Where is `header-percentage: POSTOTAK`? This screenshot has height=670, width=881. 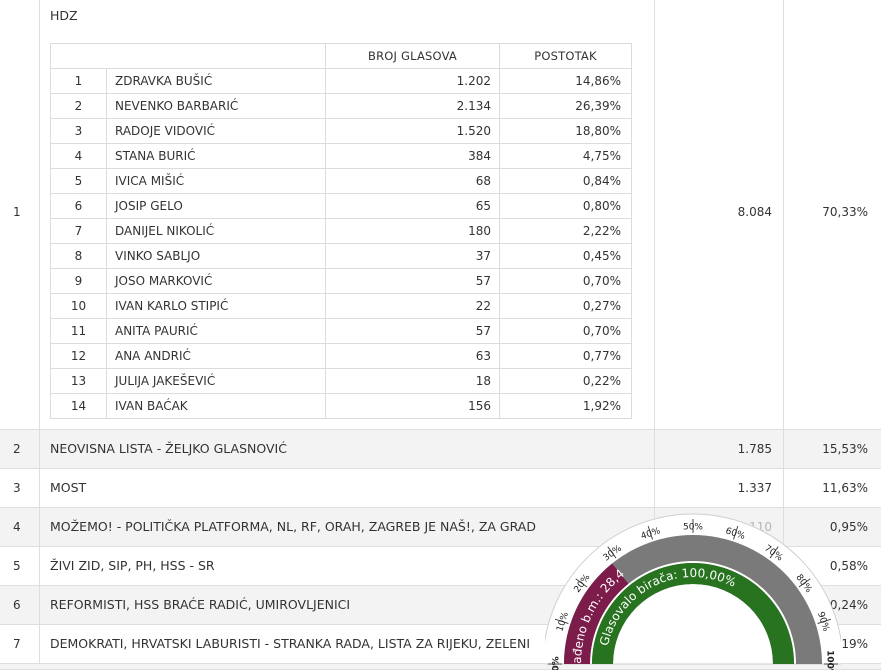
header-percentage: POSTOTAK is located at coordinates (565, 56).